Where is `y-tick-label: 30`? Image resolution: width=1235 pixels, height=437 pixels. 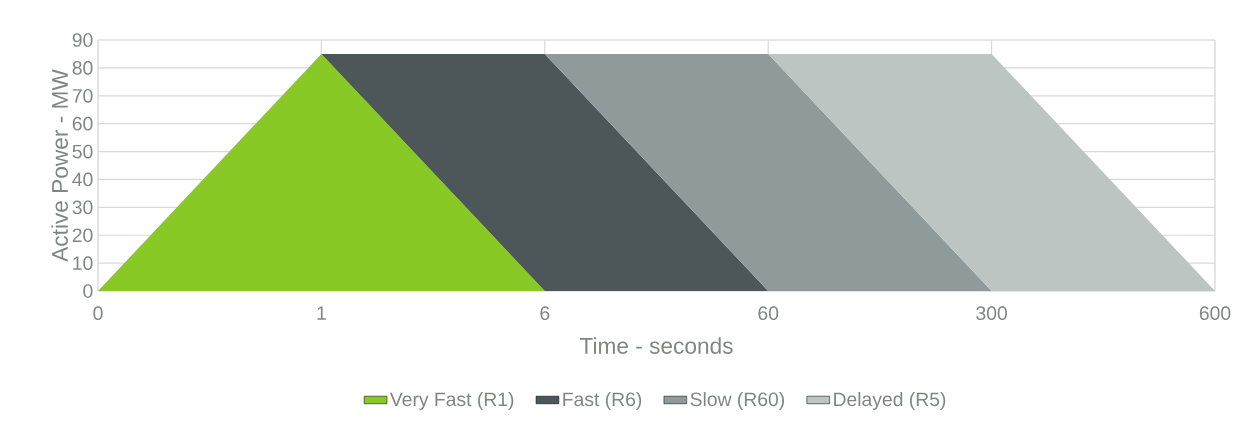 y-tick-label: 30 is located at coordinates (82, 207).